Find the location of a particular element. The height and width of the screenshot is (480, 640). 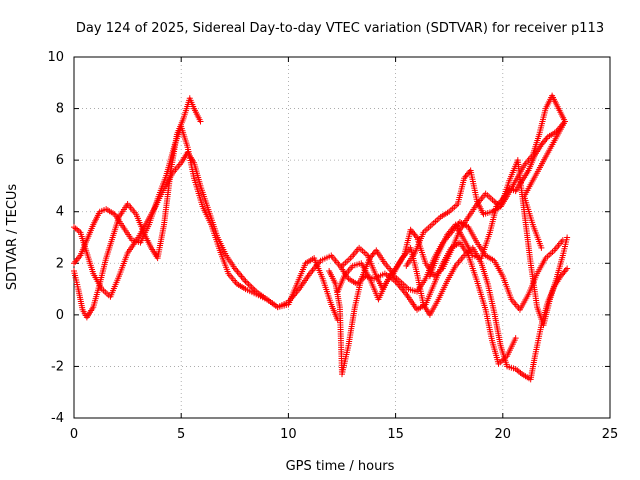

y-tick-label: 0 is located at coordinates (60, 315).